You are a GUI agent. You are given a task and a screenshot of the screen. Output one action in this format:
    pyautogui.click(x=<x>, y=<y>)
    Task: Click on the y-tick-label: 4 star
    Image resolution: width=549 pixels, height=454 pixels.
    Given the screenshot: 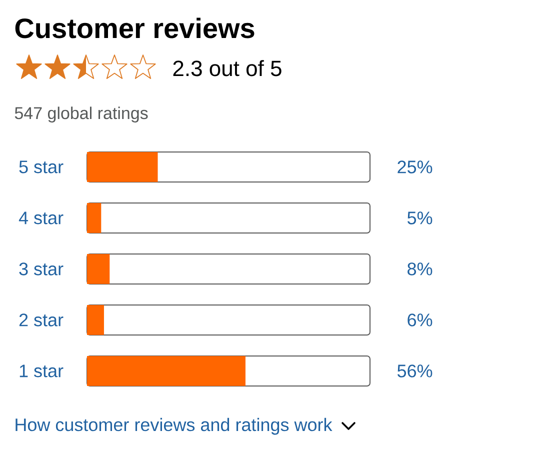 What is the action you would take?
    pyautogui.click(x=41, y=218)
    